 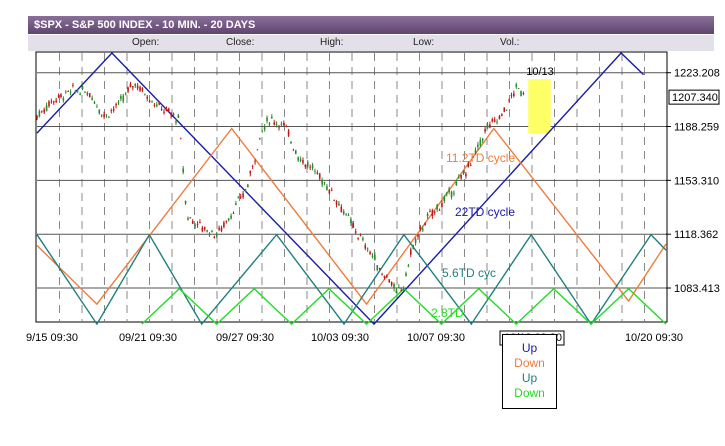 What do you see at coordinates (436, 338) in the screenshot?
I see `x-tick-label: 10/07 09:30` at bounding box center [436, 338].